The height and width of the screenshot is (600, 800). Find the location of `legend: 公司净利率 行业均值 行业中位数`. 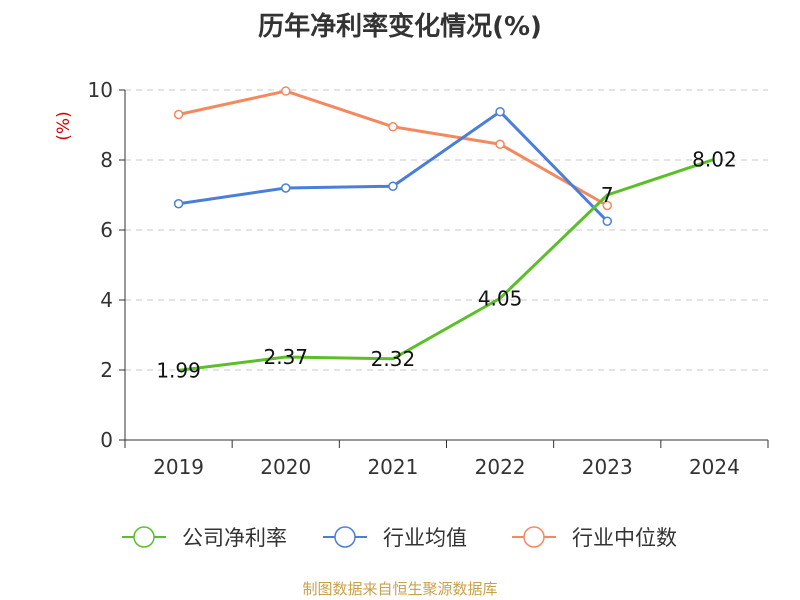

legend: 公司净利率 行业均值 行业中位数 is located at coordinates (399, 538).